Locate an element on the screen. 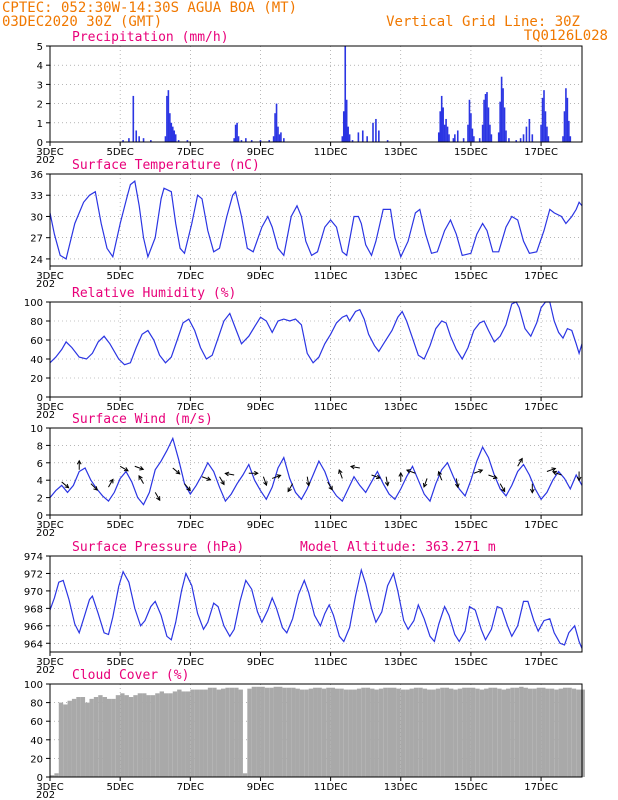 The width and height of the screenshot is (618, 800). ytick-label: 80 is located at coordinates (36, 704).